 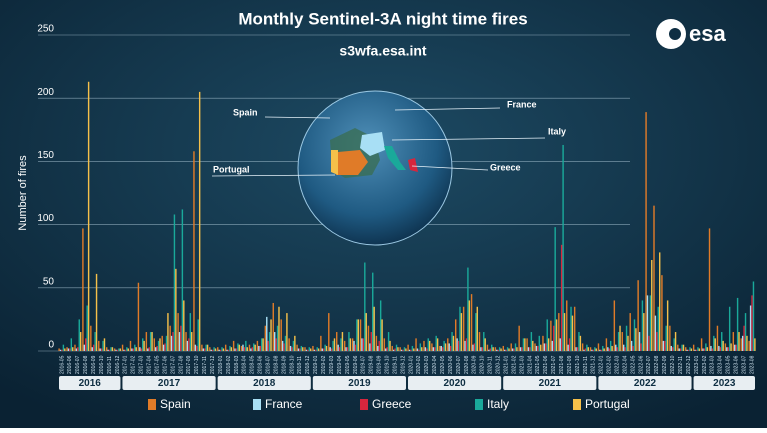 I want to click on x-tick-label: 2022-07, so click(x=649, y=364).